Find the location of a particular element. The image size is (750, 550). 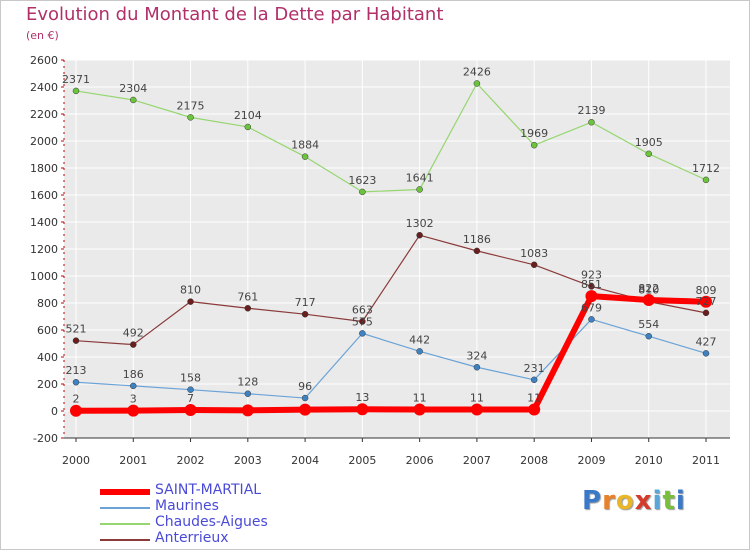

data-label: 186 is located at coordinates (133, 374).